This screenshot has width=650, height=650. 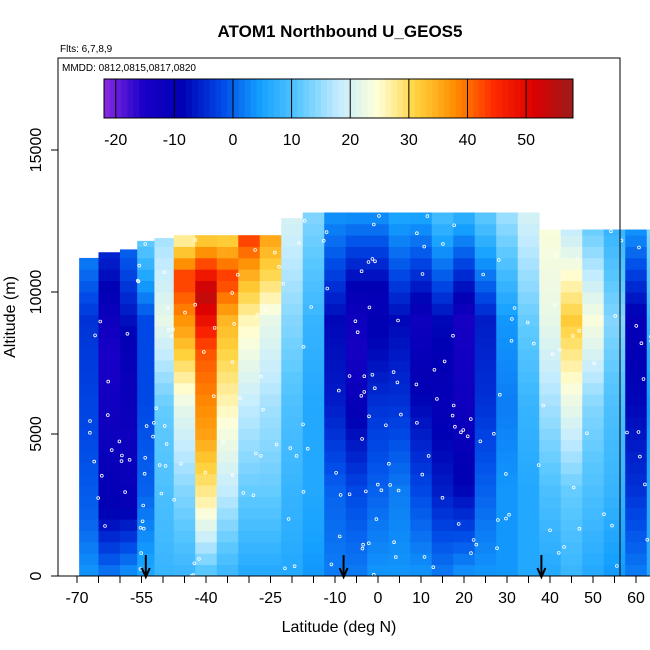 I want to click on flights-label: Flts: 6,7,8,9, so click(x=86, y=49).